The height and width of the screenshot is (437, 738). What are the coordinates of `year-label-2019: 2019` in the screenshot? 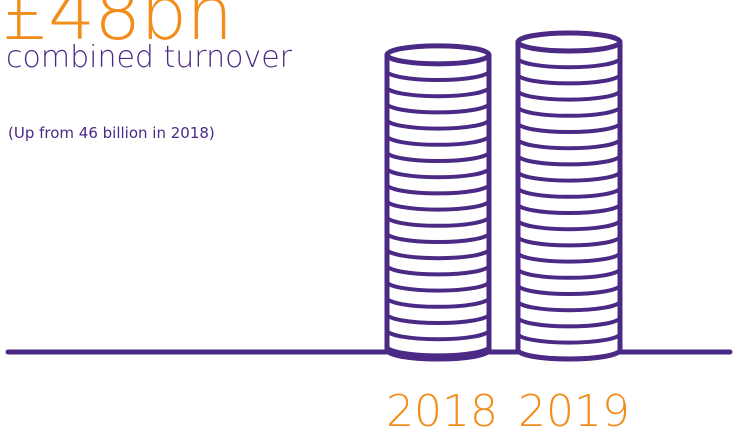 It's located at (574, 411).